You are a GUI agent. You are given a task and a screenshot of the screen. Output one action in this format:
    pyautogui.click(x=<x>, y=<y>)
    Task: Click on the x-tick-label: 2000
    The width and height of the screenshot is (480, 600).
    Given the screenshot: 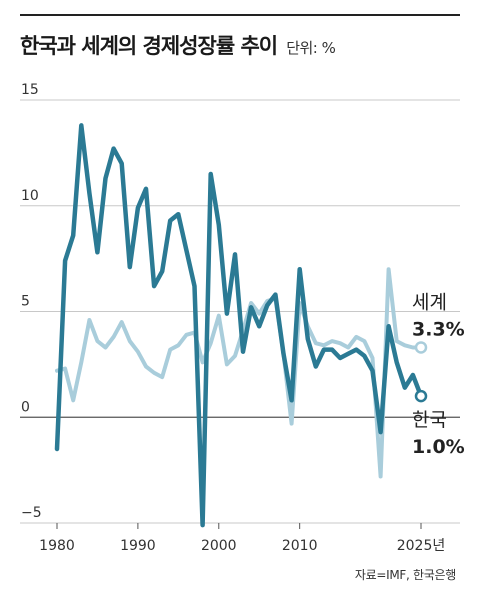 What is the action you would take?
    pyautogui.click(x=219, y=546)
    